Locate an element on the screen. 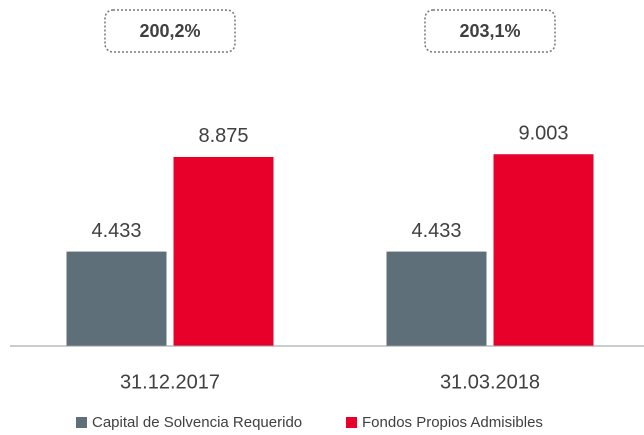  legend-label: Fondos Propios Admisibles is located at coordinates (452, 422).